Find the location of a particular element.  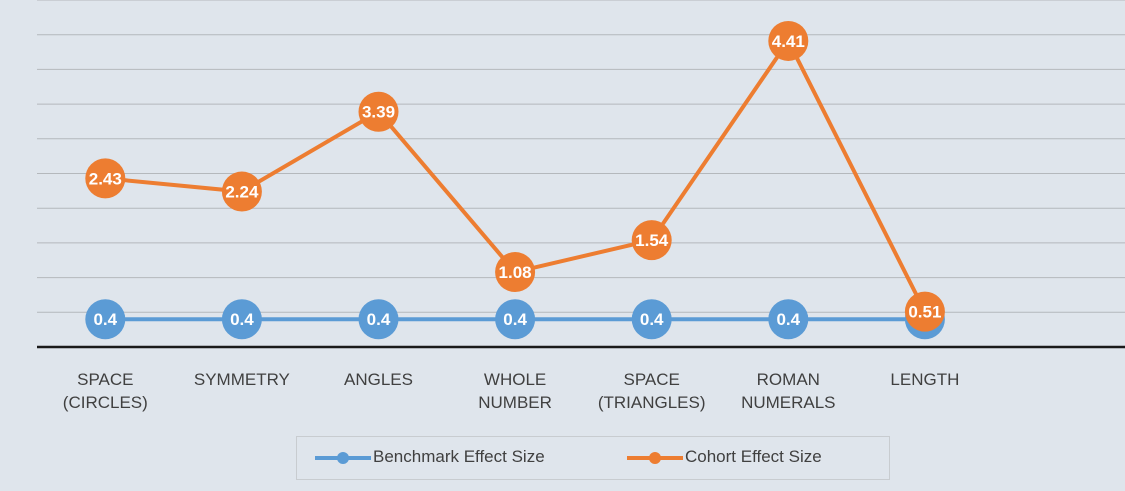

data-label: 1.54 is located at coordinates (652, 240).